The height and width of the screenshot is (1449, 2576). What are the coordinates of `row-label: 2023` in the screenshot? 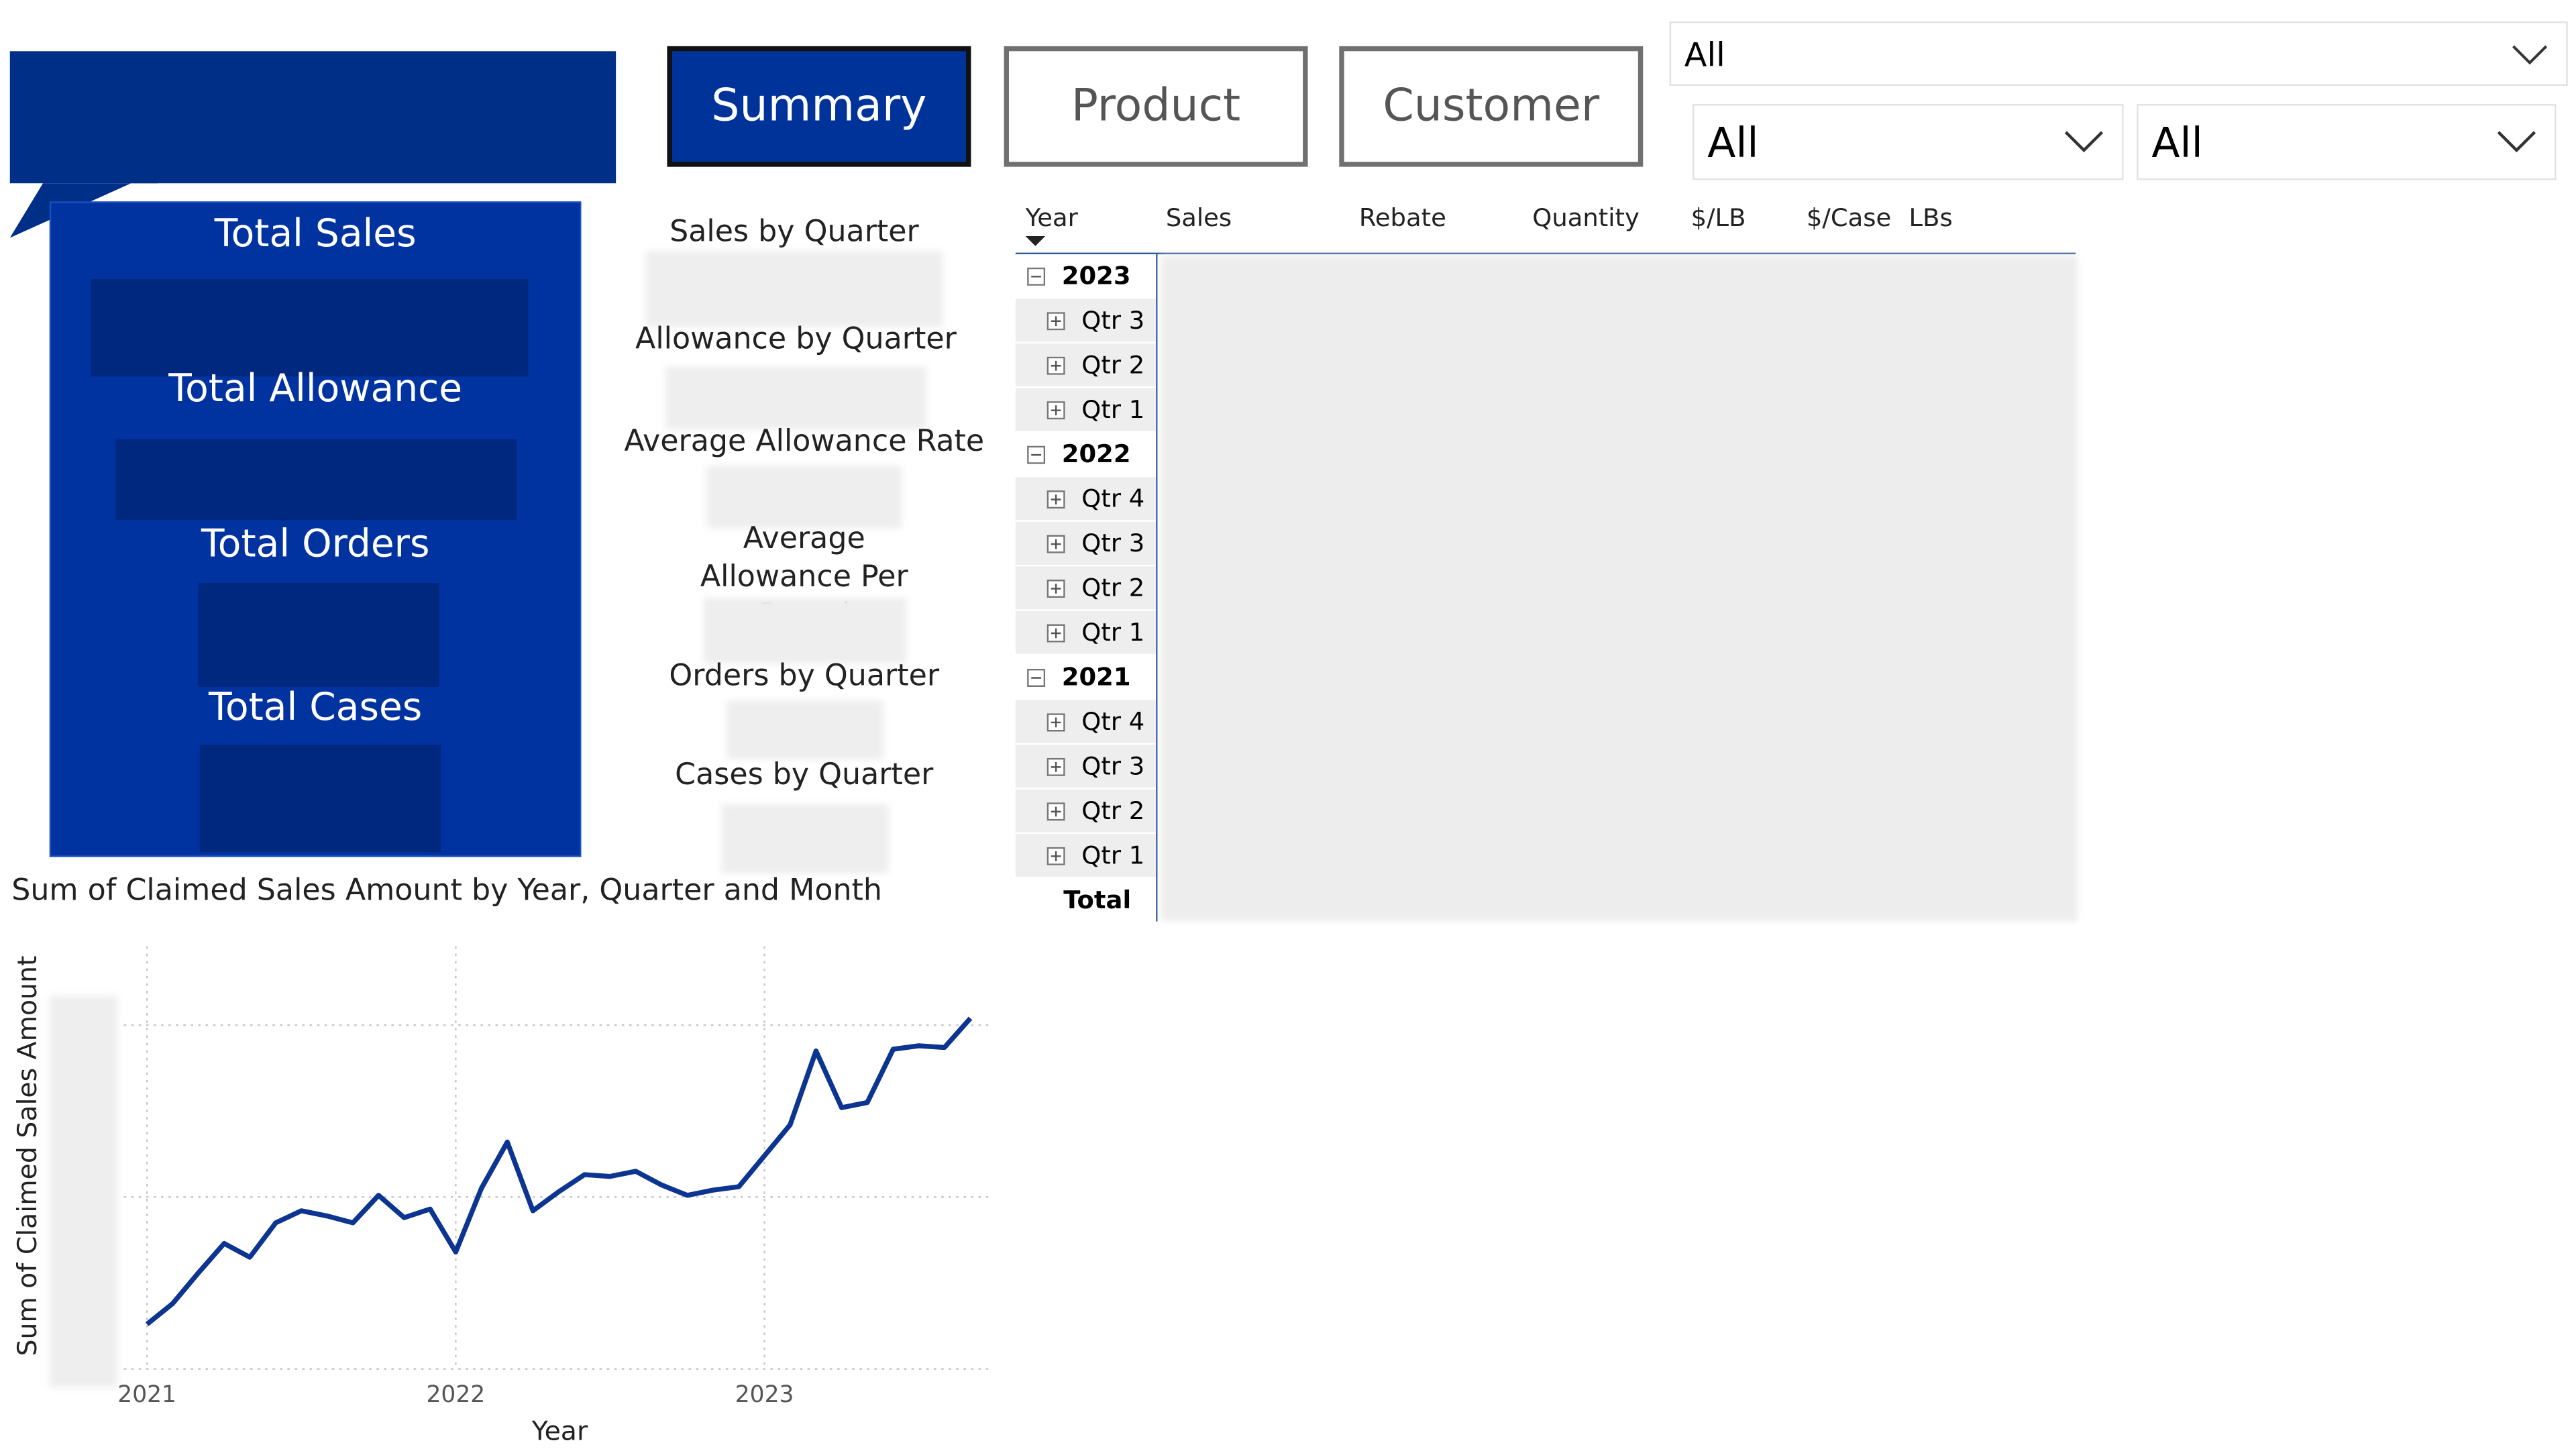 It's located at (1096, 275).